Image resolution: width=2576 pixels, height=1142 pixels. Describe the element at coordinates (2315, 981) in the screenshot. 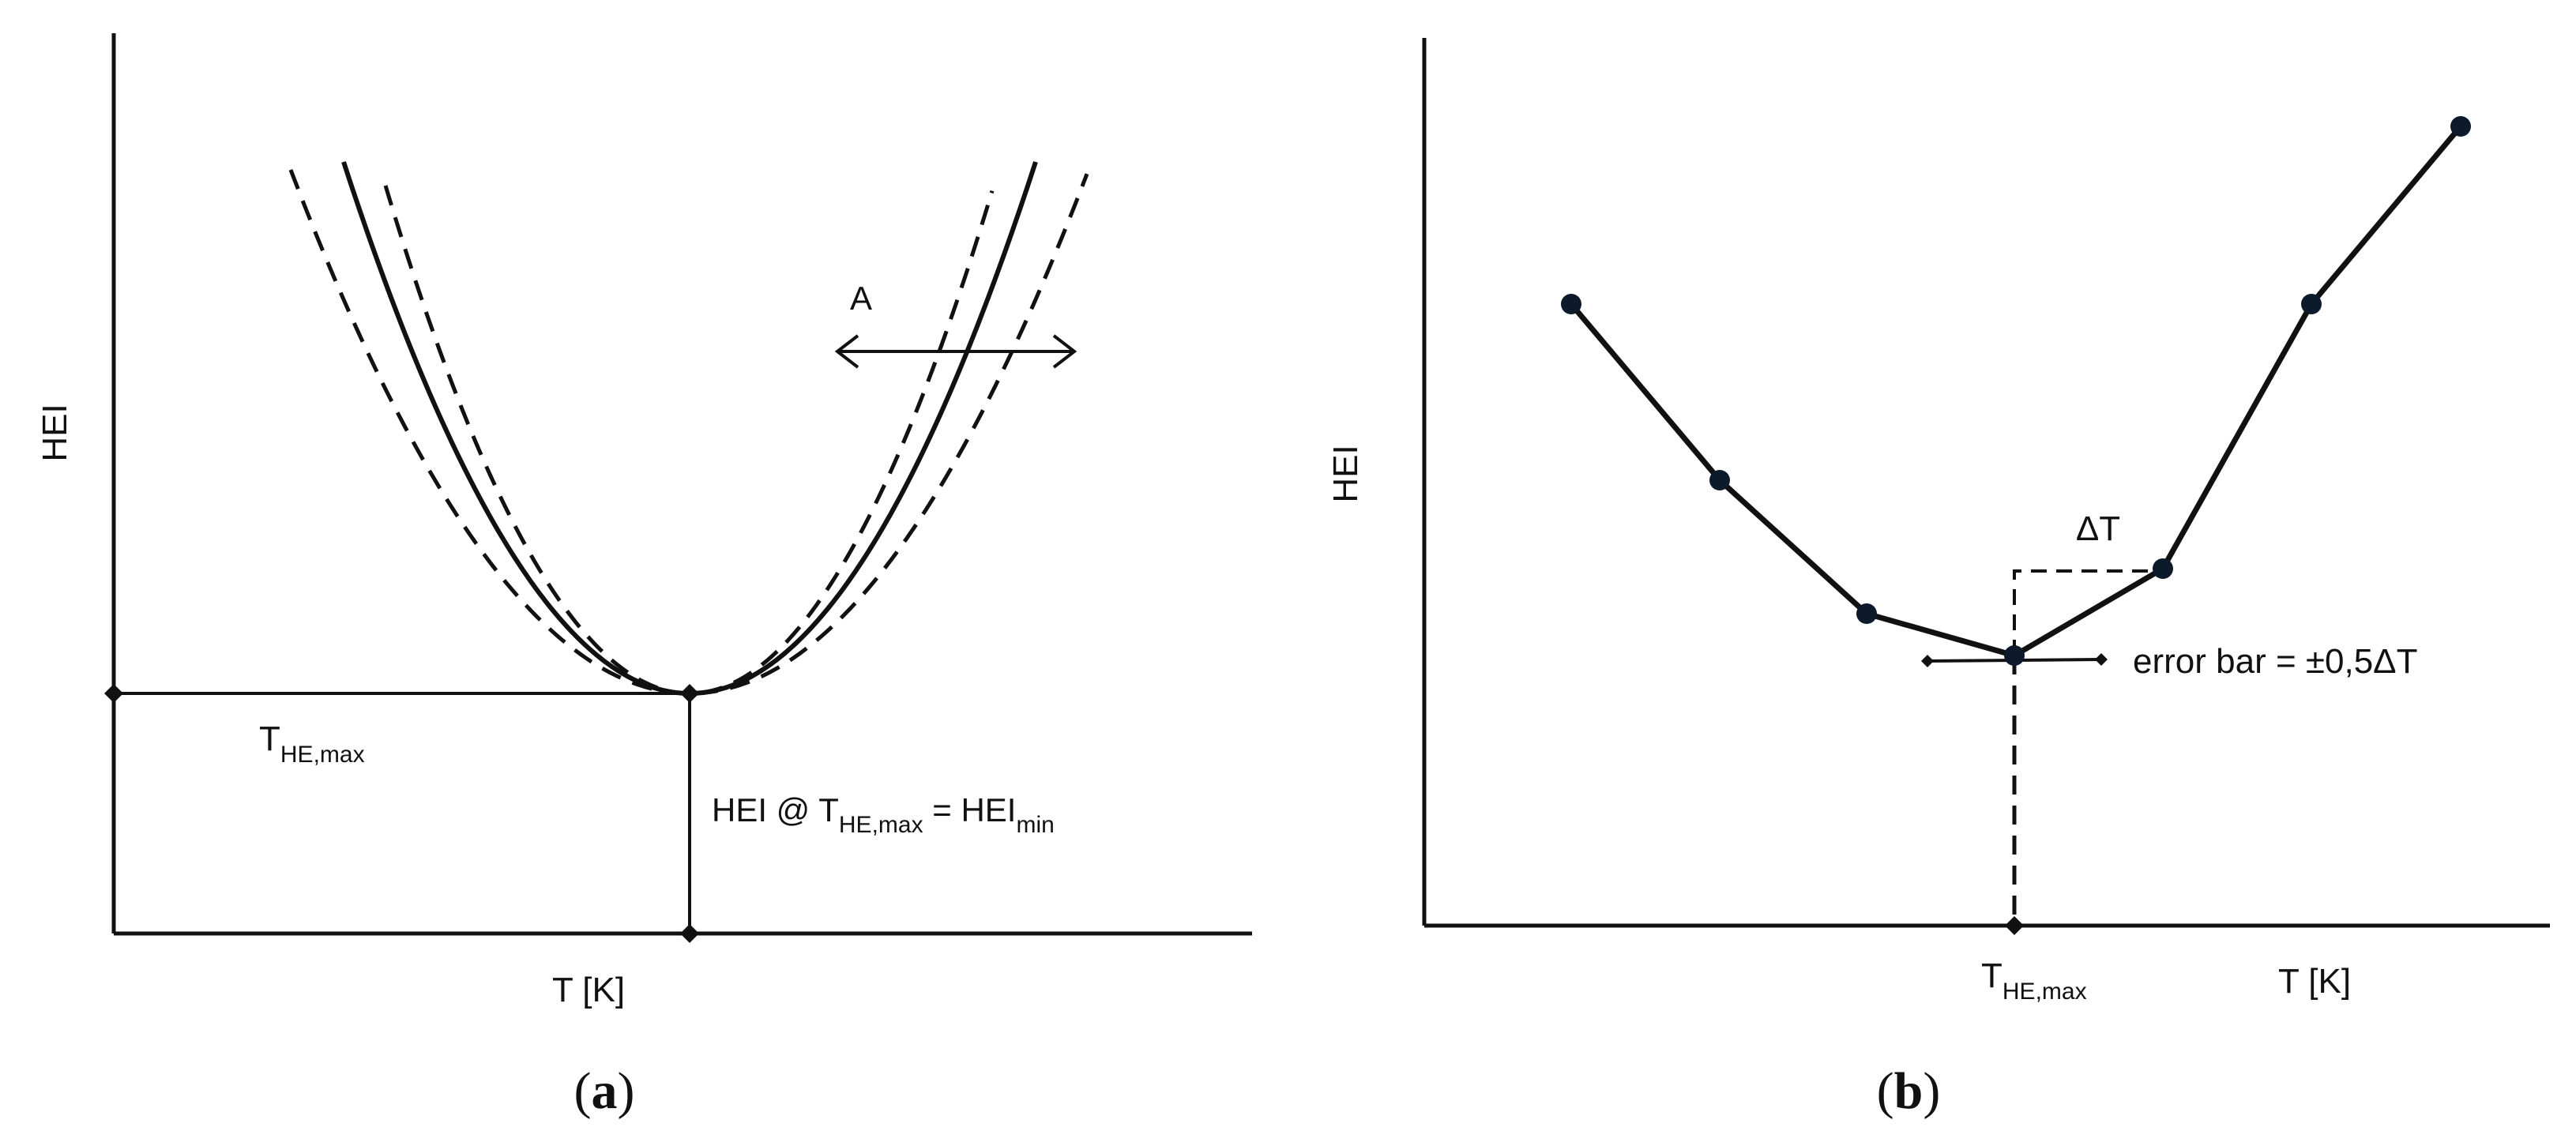

I see `panel-b-x-axis-label: T [K]` at that location.